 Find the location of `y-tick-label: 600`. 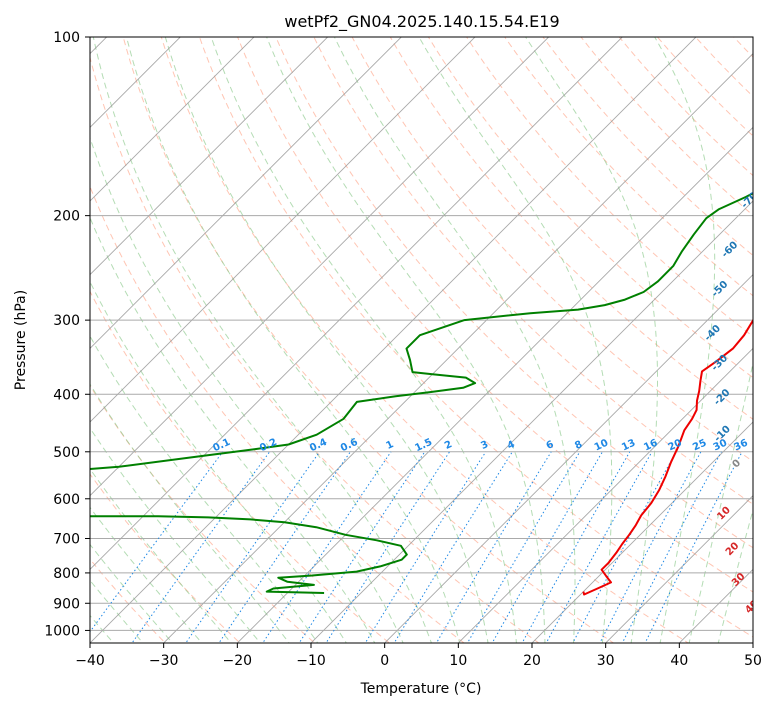

y-tick-label: 600 is located at coordinates (66, 500).